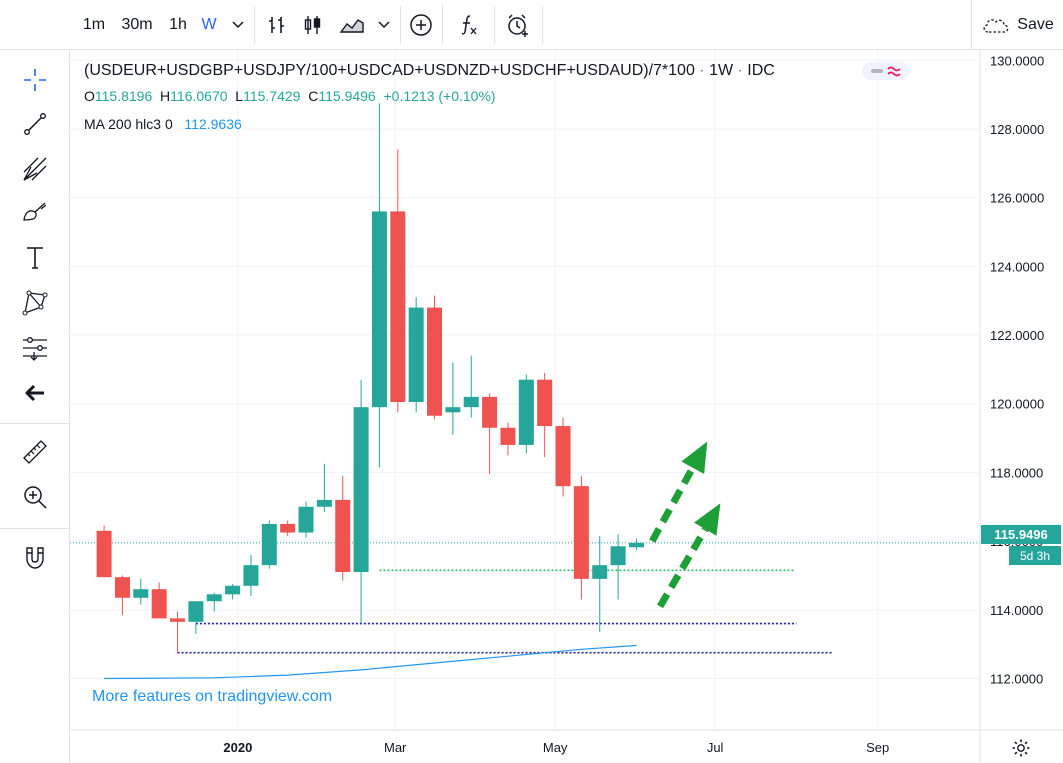 This screenshot has height=763, width=1063. Describe the element at coordinates (35, 80) in the screenshot. I see `crosshair-tool` at that location.